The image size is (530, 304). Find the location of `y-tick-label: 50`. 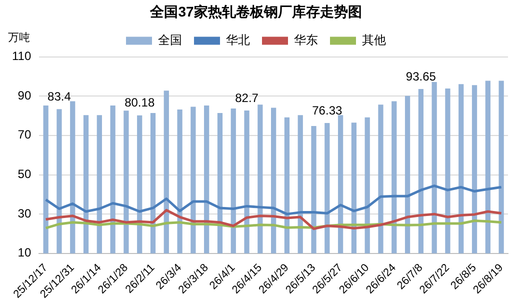

y-tick-label: 50 is located at coordinates (25, 174).